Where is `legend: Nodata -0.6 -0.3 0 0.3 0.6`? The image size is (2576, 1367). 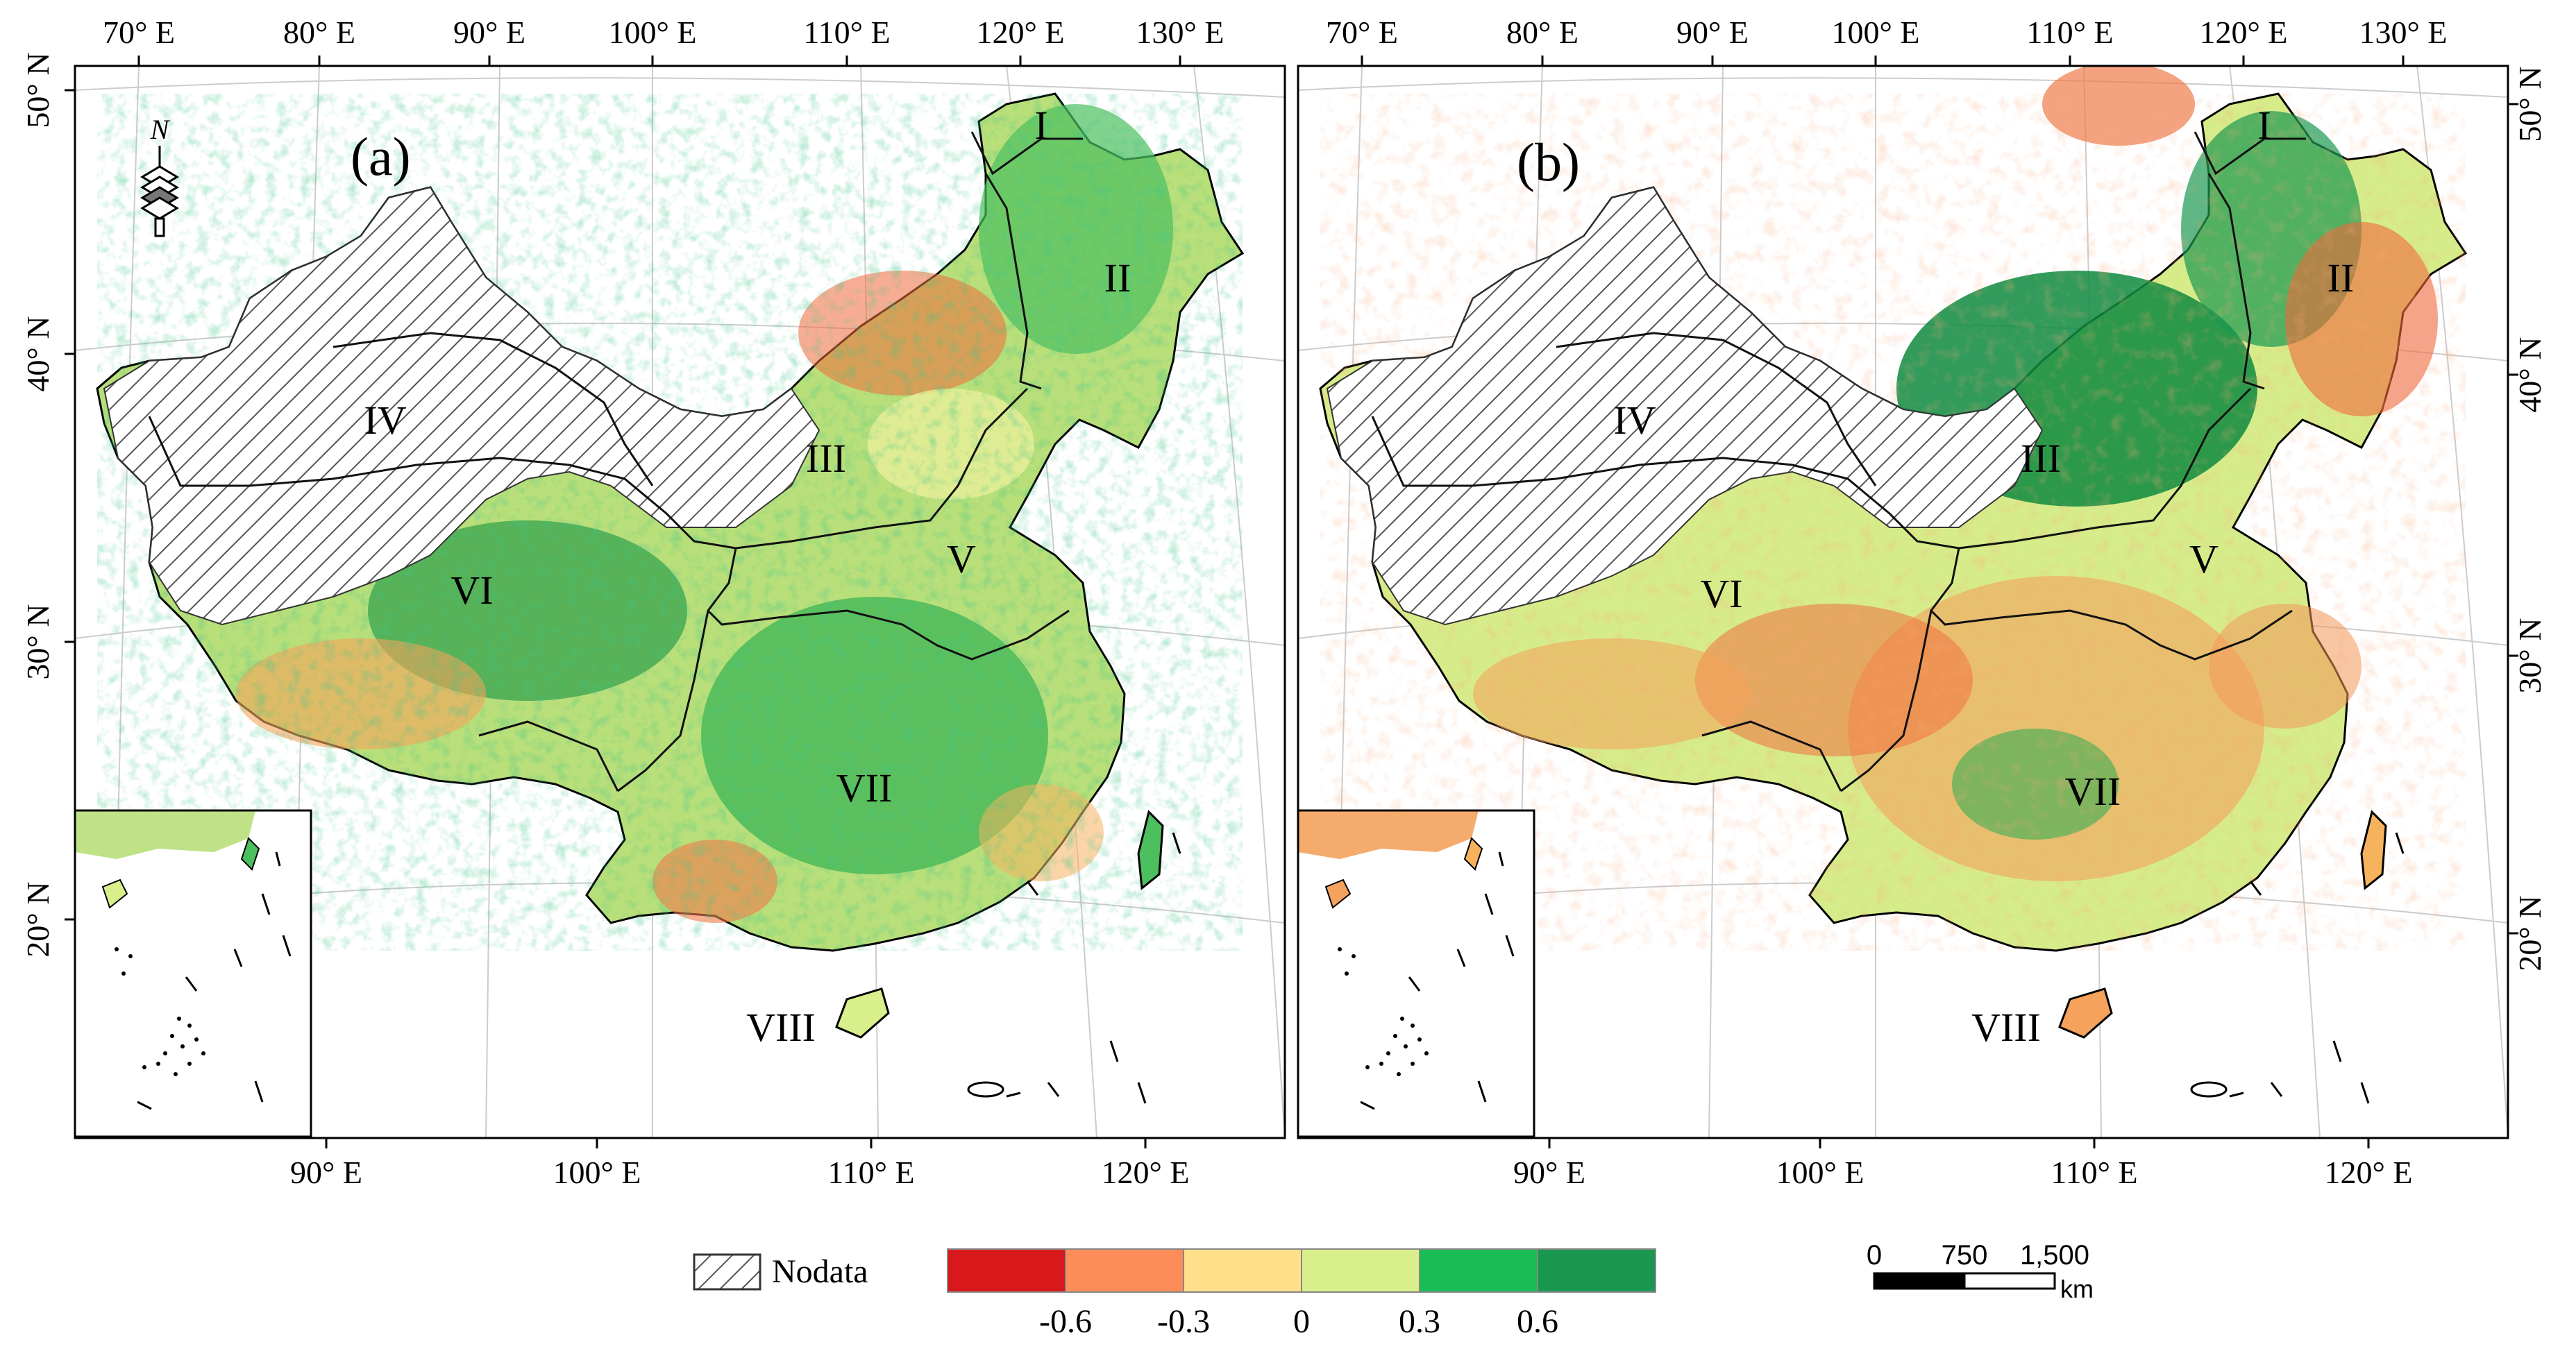 legend: Nodata -0.6 -0.3 0 0.3 0.6 is located at coordinates (1174, 1294).